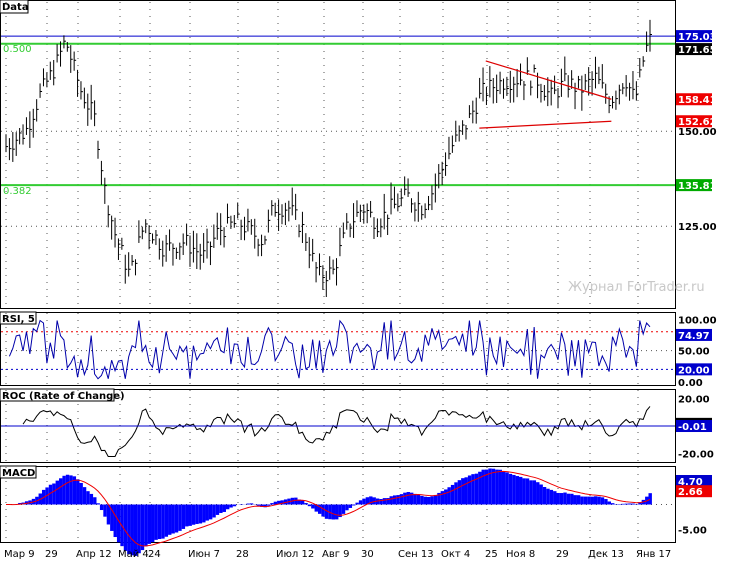  I want to click on price-title: Data, so click(15, 7).